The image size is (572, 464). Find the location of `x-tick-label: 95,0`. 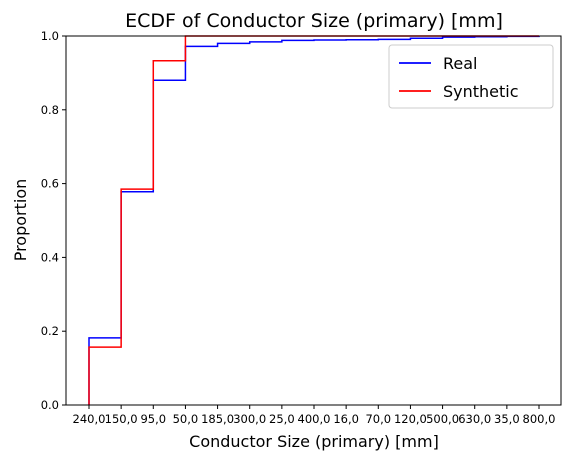

x-tick-label: 95,0 is located at coordinates (153, 419).